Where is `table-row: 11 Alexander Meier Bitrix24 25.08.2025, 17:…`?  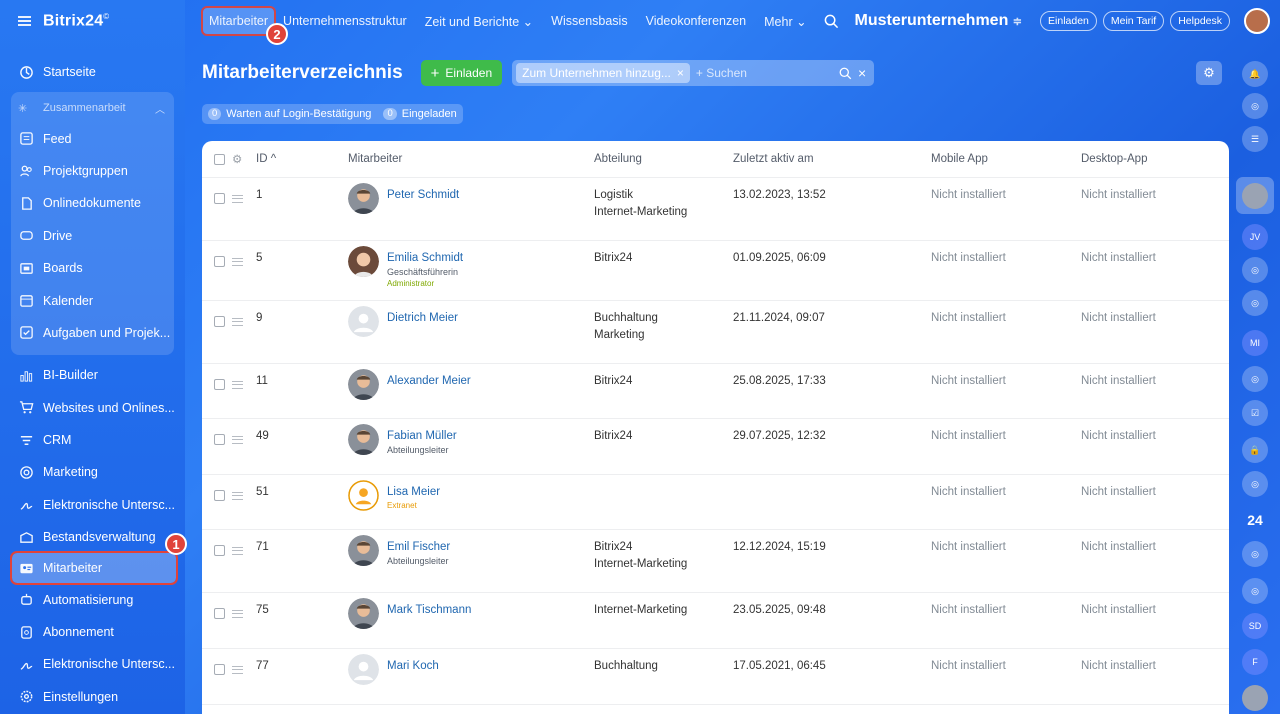 table-row: 11 Alexander Meier Bitrix24 25.08.2025, 17:… is located at coordinates (715, 391).